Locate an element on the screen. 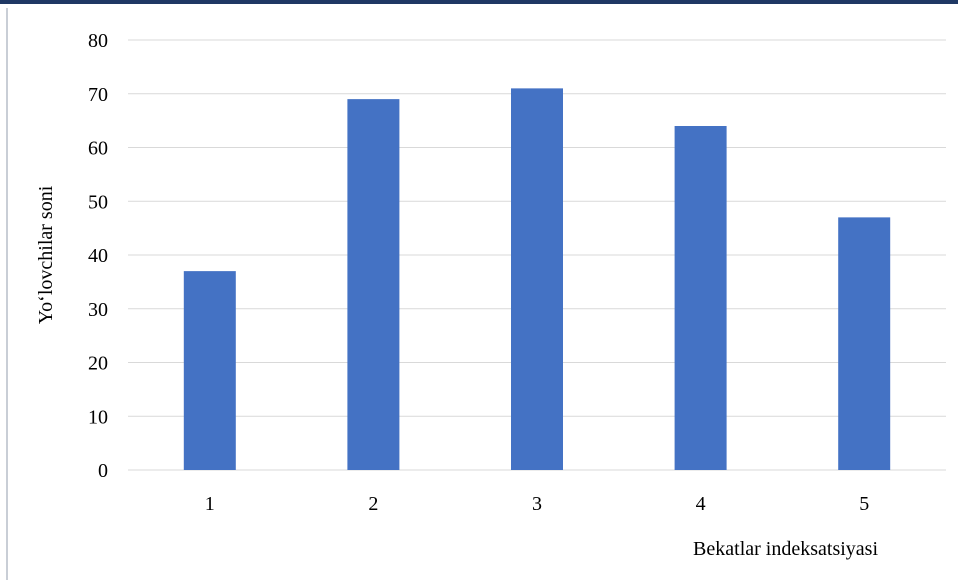 Image resolution: width=958 pixels, height=580 pixels. y-axis-title: Yo‘lovchilar soni is located at coordinates (46, 254).